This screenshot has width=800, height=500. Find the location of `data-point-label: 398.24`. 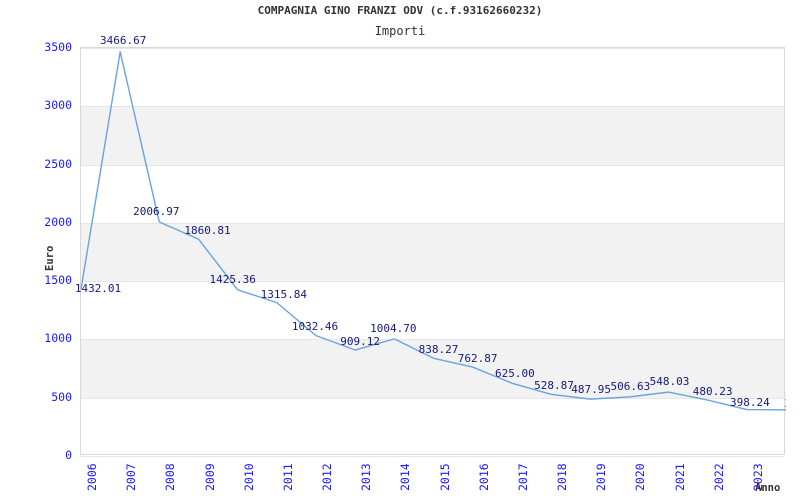

data-point-label: 398.24 is located at coordinates (749, 402).